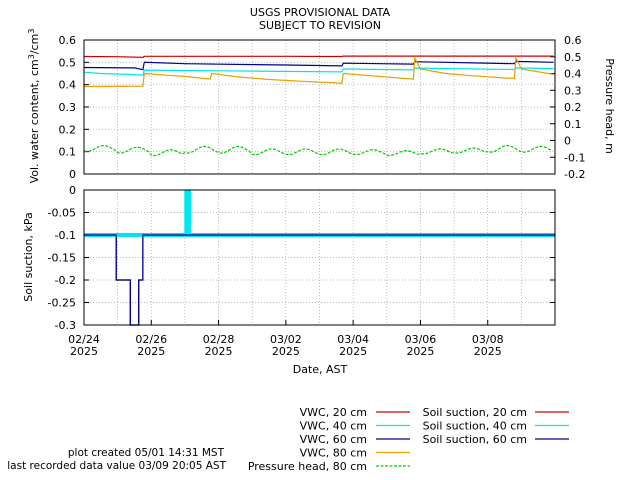 The image size is (640, 480). I want to click on top-left-tick-label: 0.2, so click(68, 129).